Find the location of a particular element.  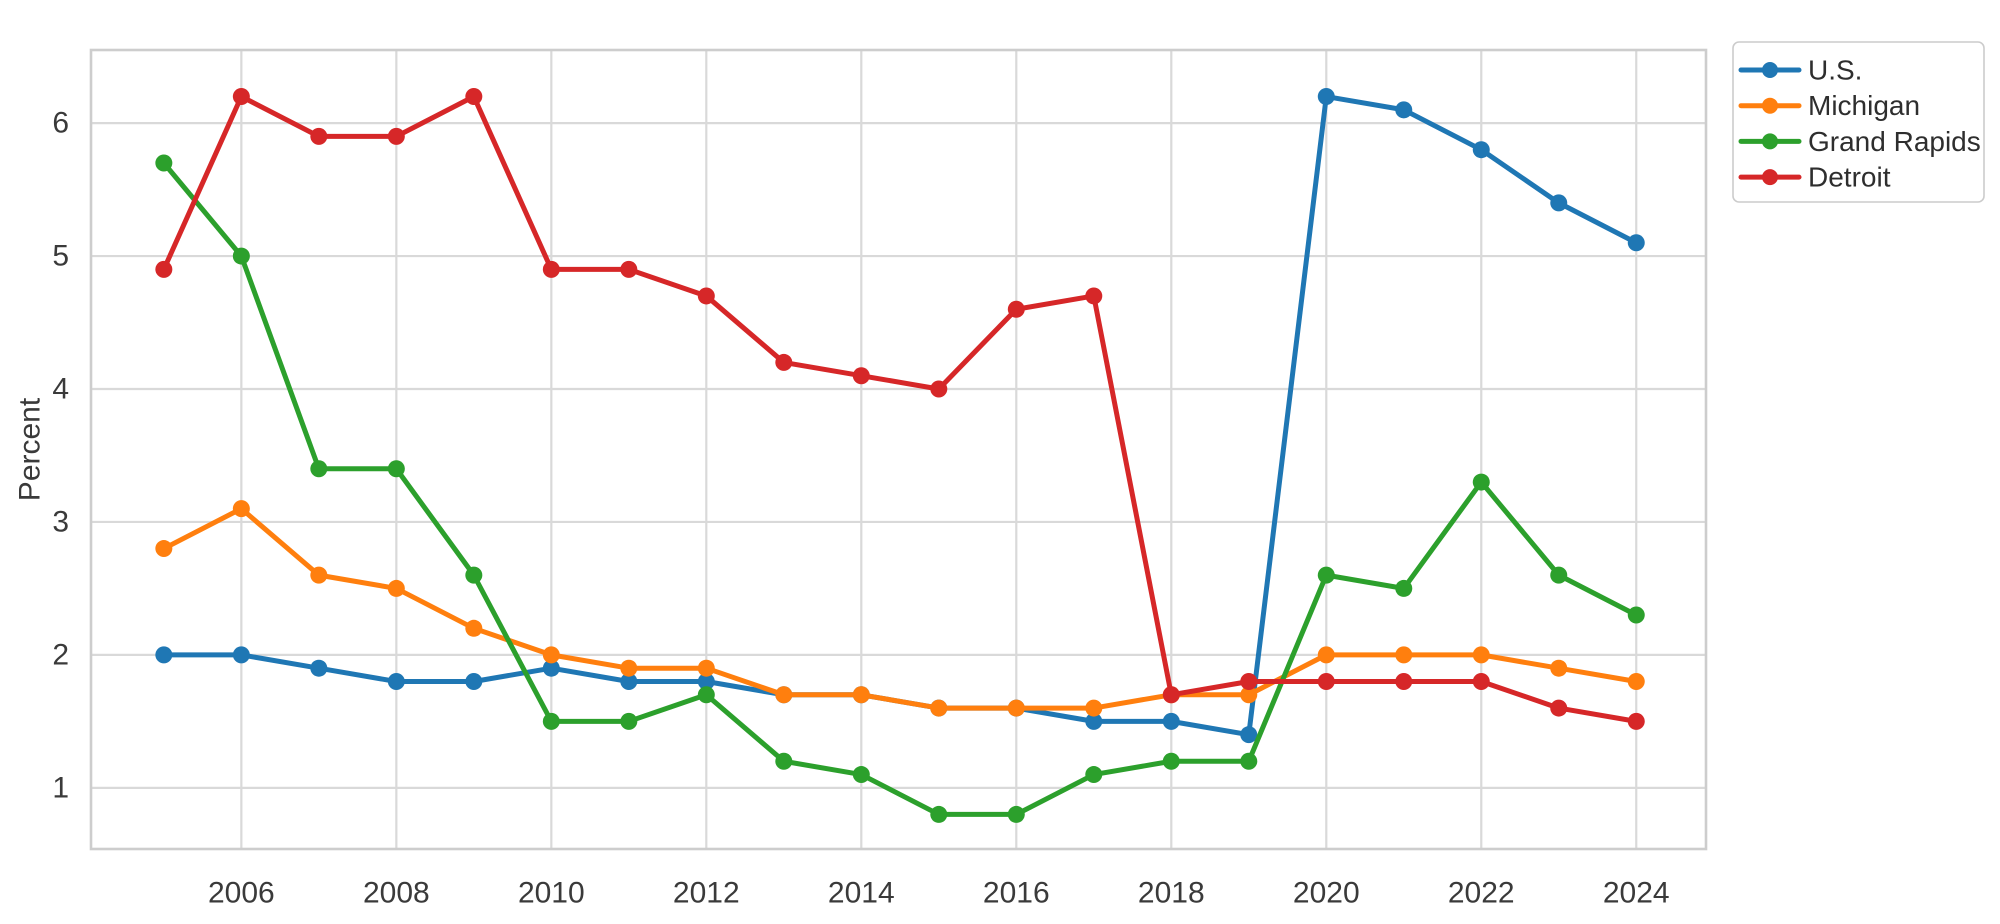

y-tick-label: 4 is located at coordinates (60, 389).